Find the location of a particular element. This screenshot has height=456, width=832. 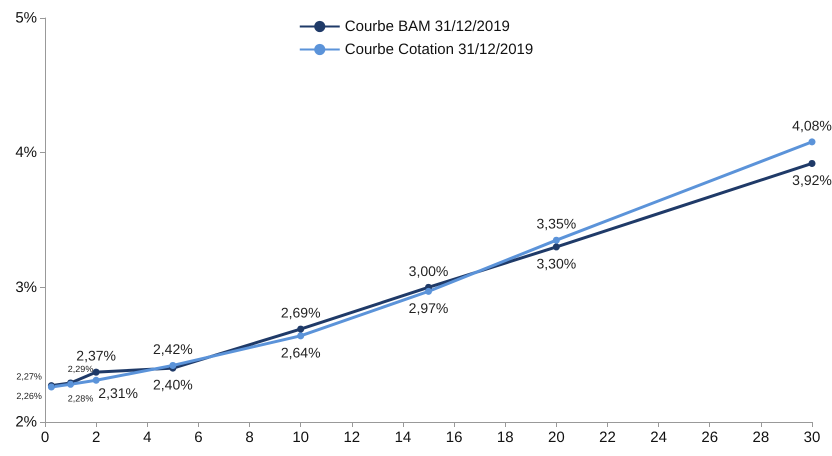

x-tick-label: 4 is located at coordinates (147, 437).